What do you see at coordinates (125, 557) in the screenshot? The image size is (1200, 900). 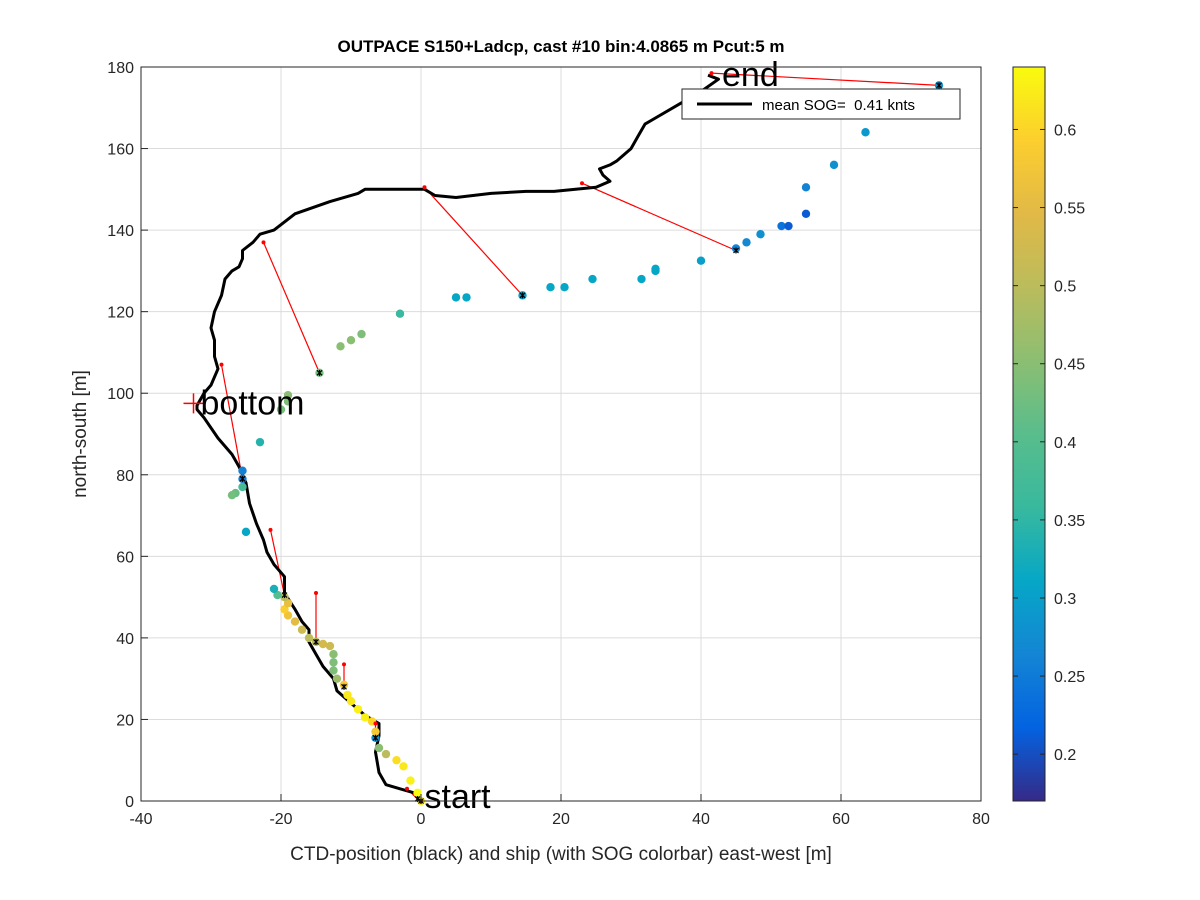 I see `y-tick-label: 60` at bounding box center [125, 557].